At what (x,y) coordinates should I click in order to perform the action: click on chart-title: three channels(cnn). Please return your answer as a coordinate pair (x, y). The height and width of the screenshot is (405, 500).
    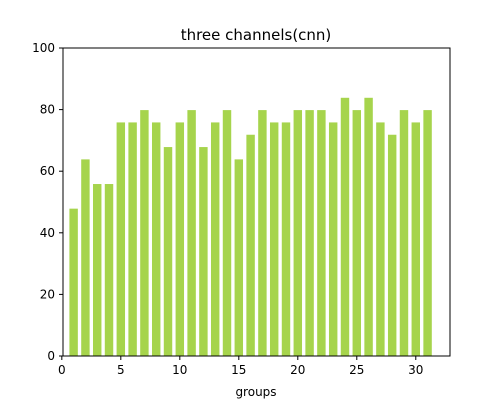
    Looking at the image, I should click on (256, 35).